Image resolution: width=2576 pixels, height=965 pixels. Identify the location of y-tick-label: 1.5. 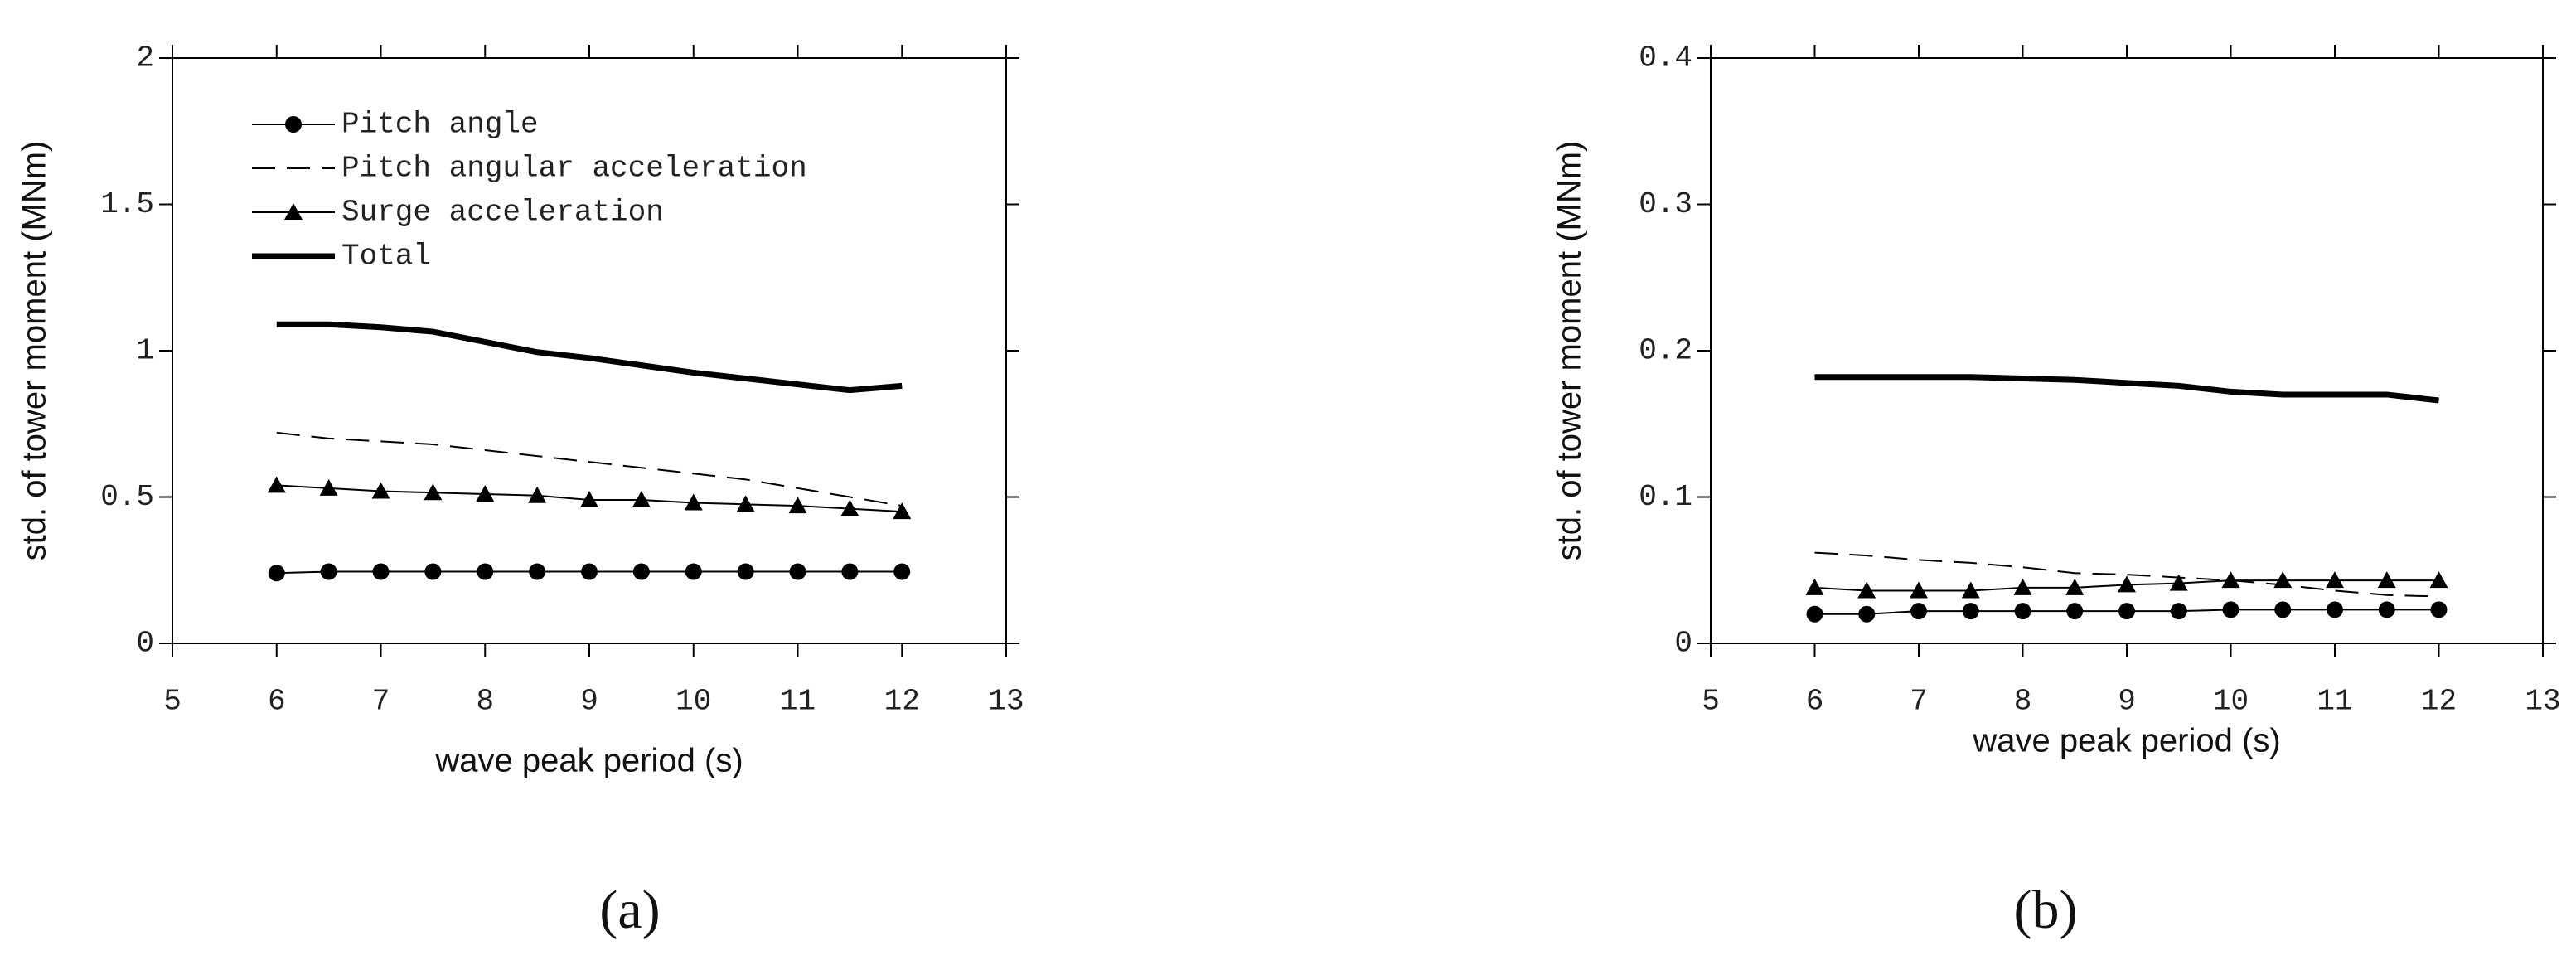
(127, 204).